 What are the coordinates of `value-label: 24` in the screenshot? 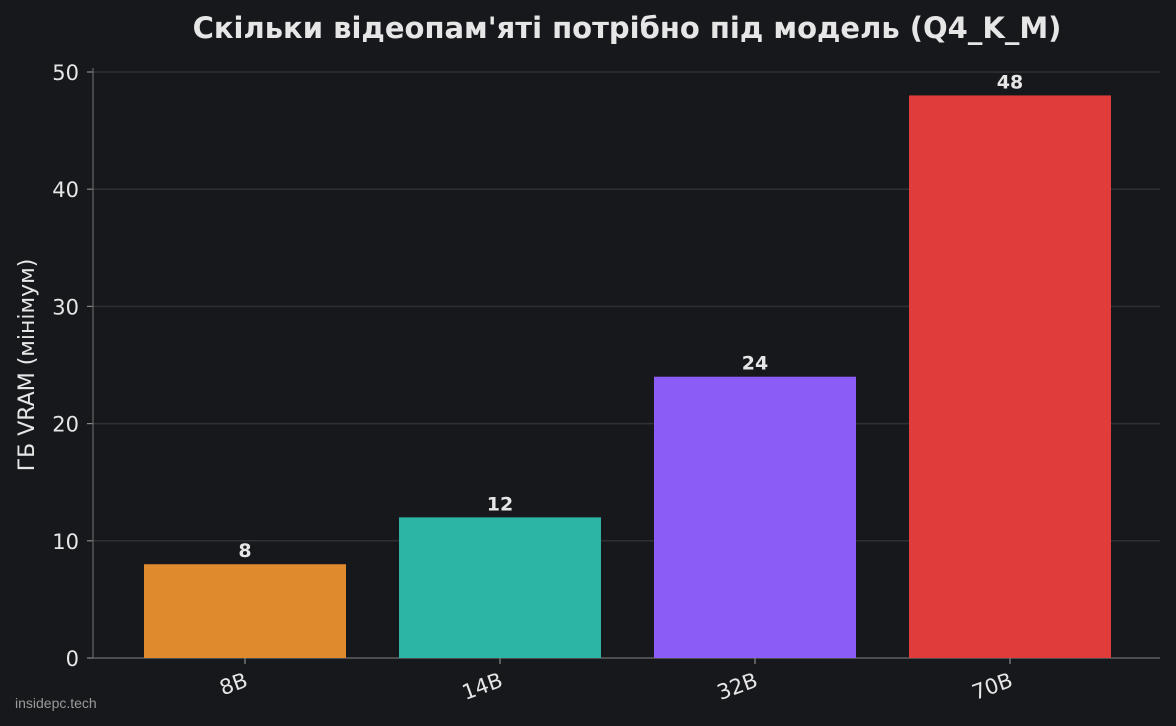 It's located at (755, 364).